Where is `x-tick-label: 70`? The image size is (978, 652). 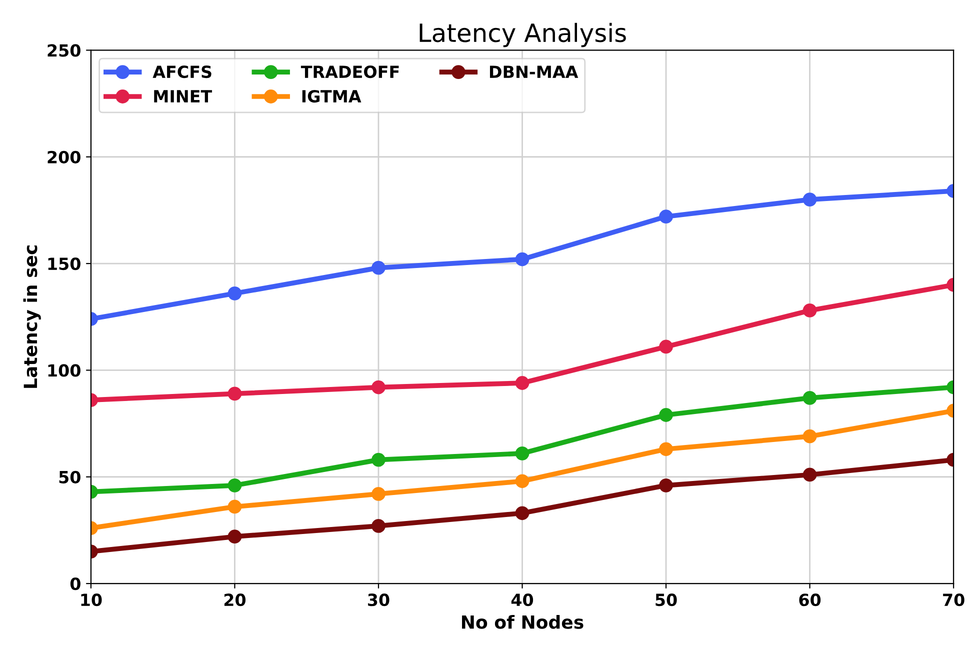
x-tick-label: 70 is located at coordinates (953, 600).